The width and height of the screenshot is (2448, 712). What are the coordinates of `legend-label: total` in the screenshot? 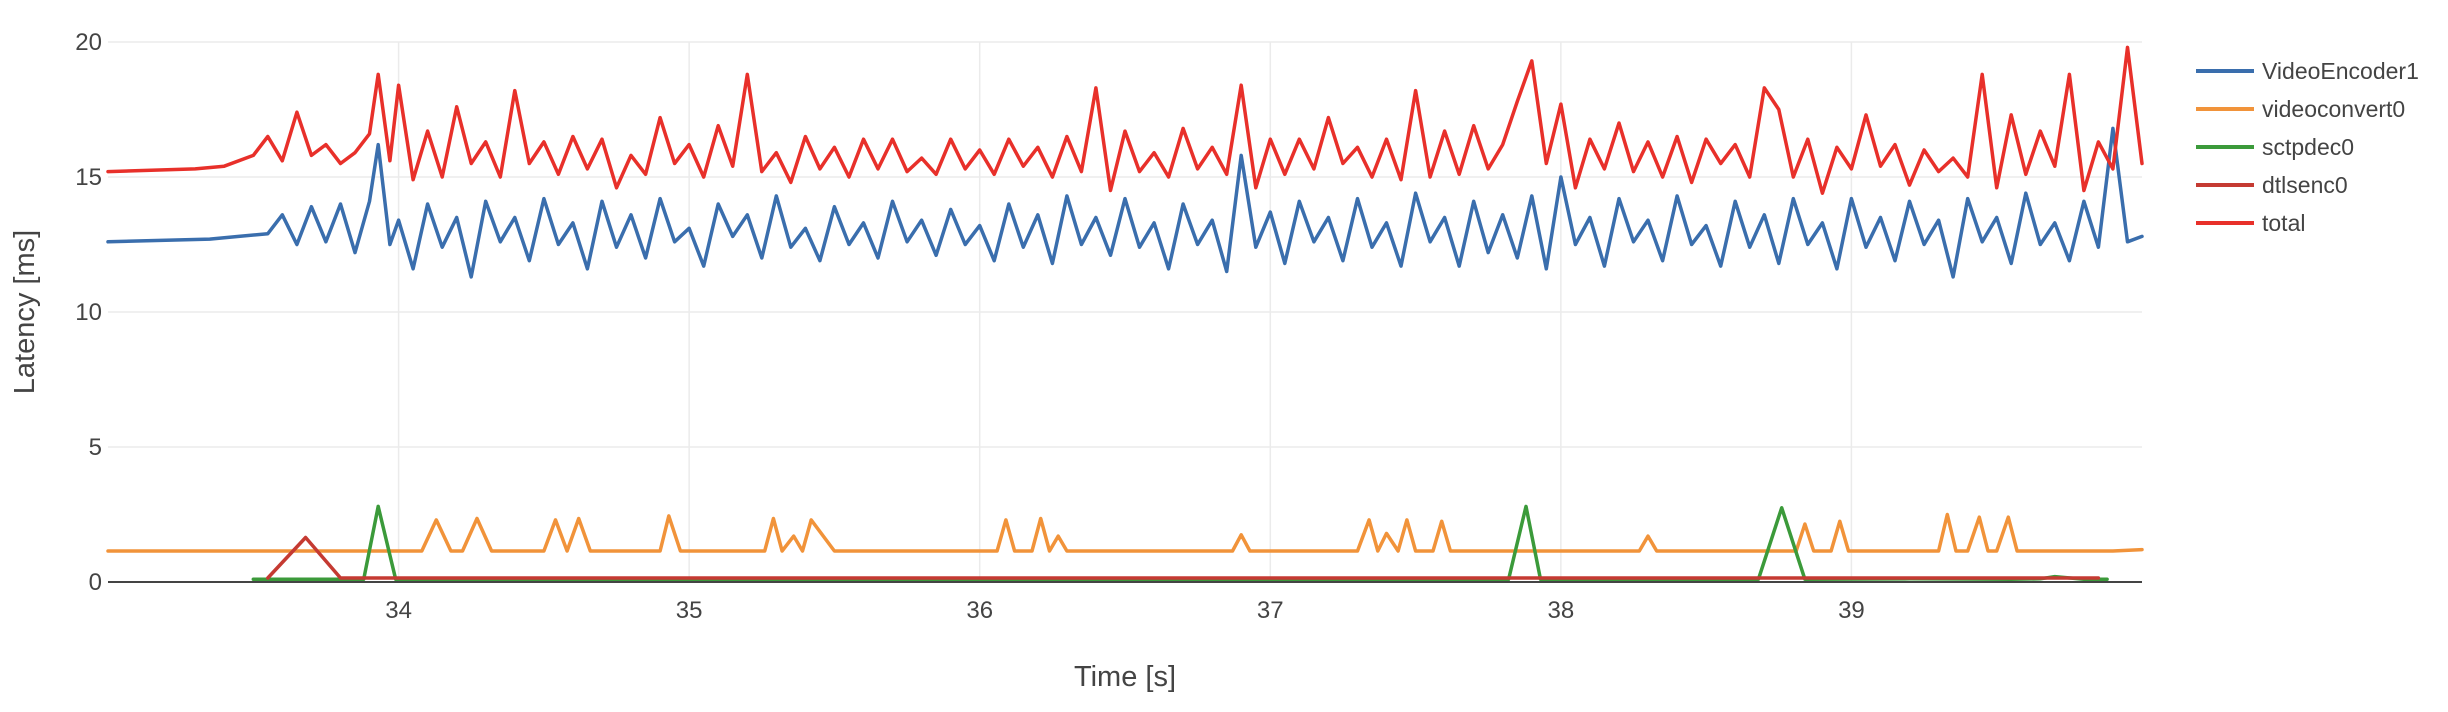 It's located at (2283, 223).